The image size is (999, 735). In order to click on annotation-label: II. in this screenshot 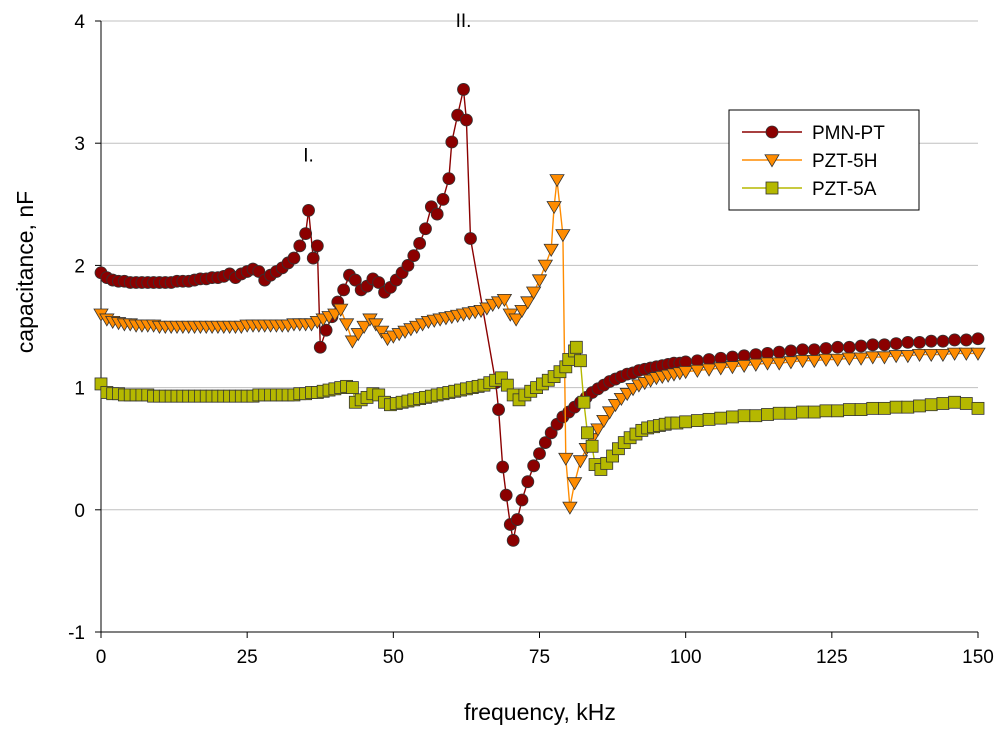, I will do `click(464, 21)`.